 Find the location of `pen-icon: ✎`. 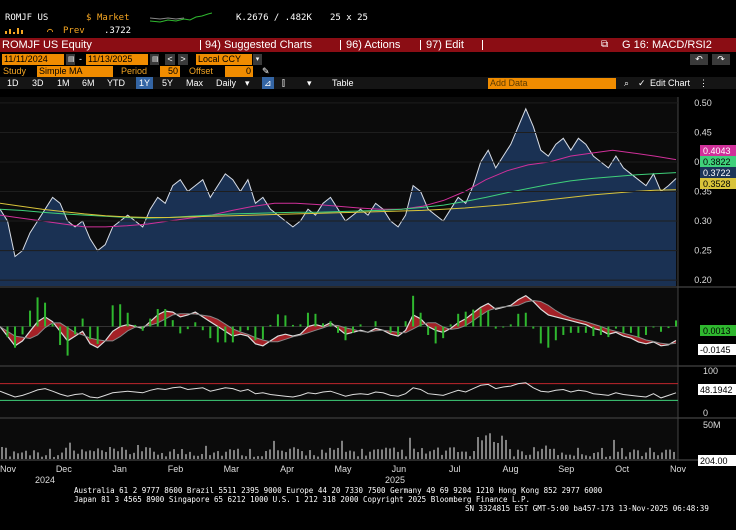

pen-icon: ✎ is located at coordinates (266, 71).